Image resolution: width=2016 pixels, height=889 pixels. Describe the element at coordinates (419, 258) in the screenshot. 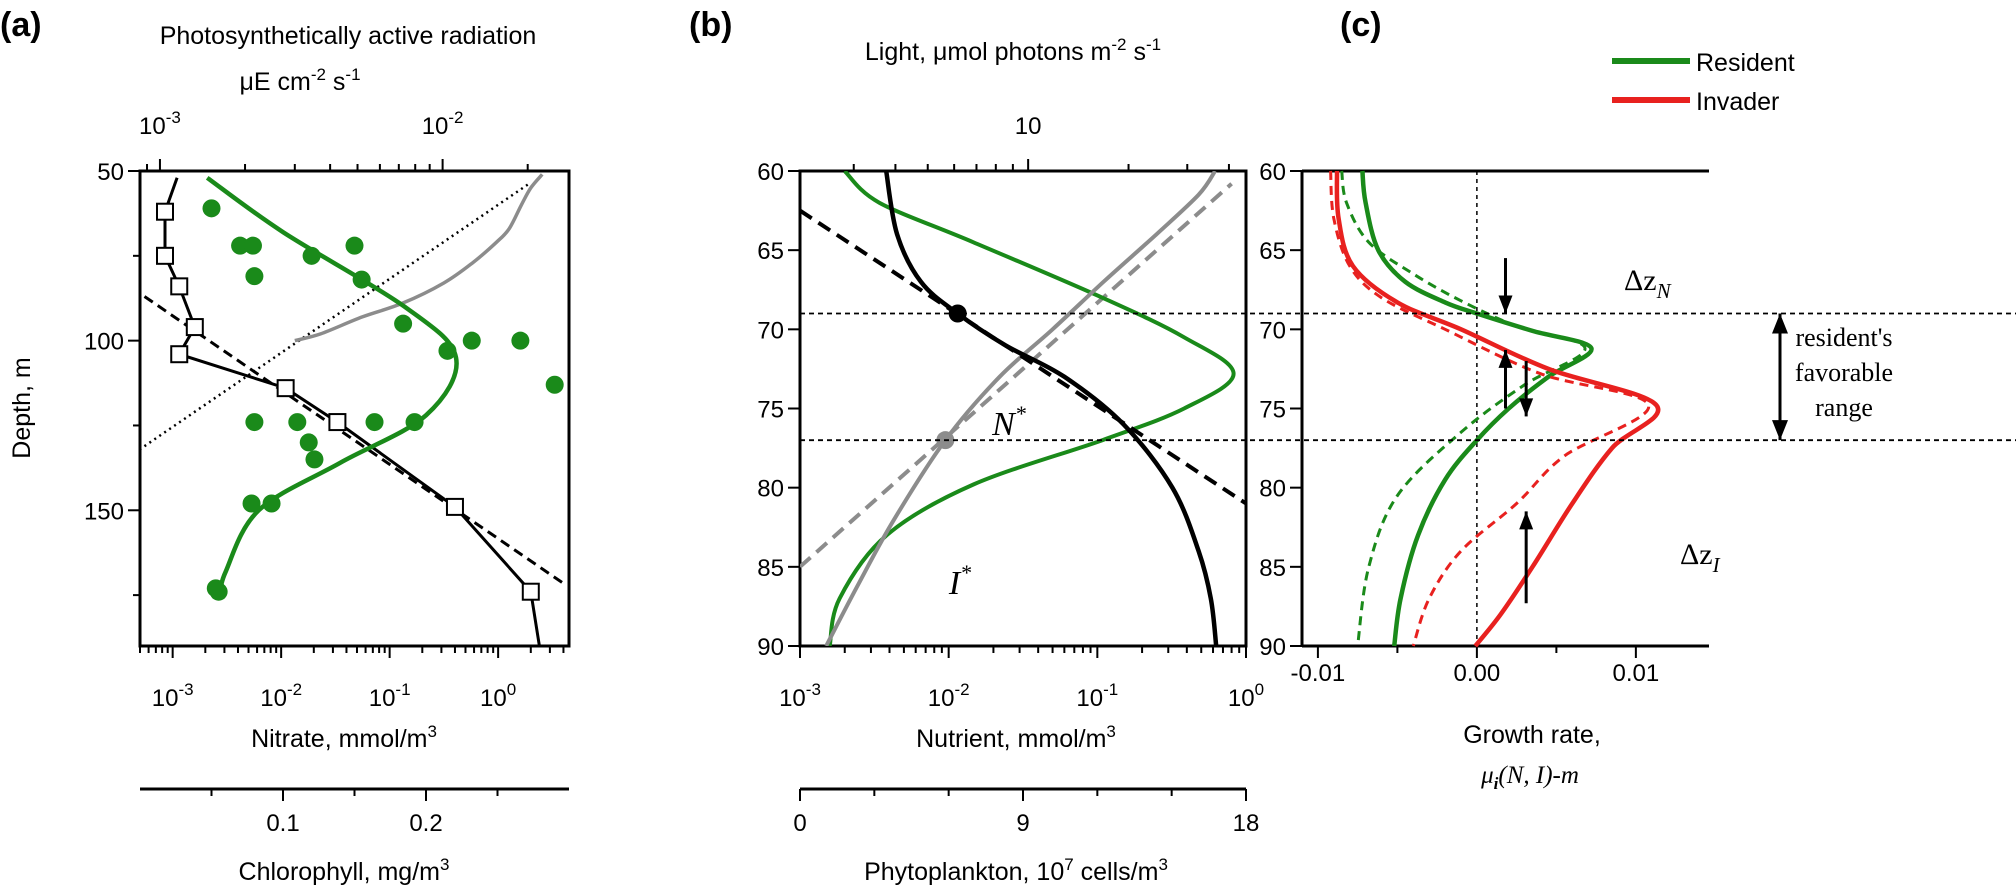

I see `par-observed-line` at that location.